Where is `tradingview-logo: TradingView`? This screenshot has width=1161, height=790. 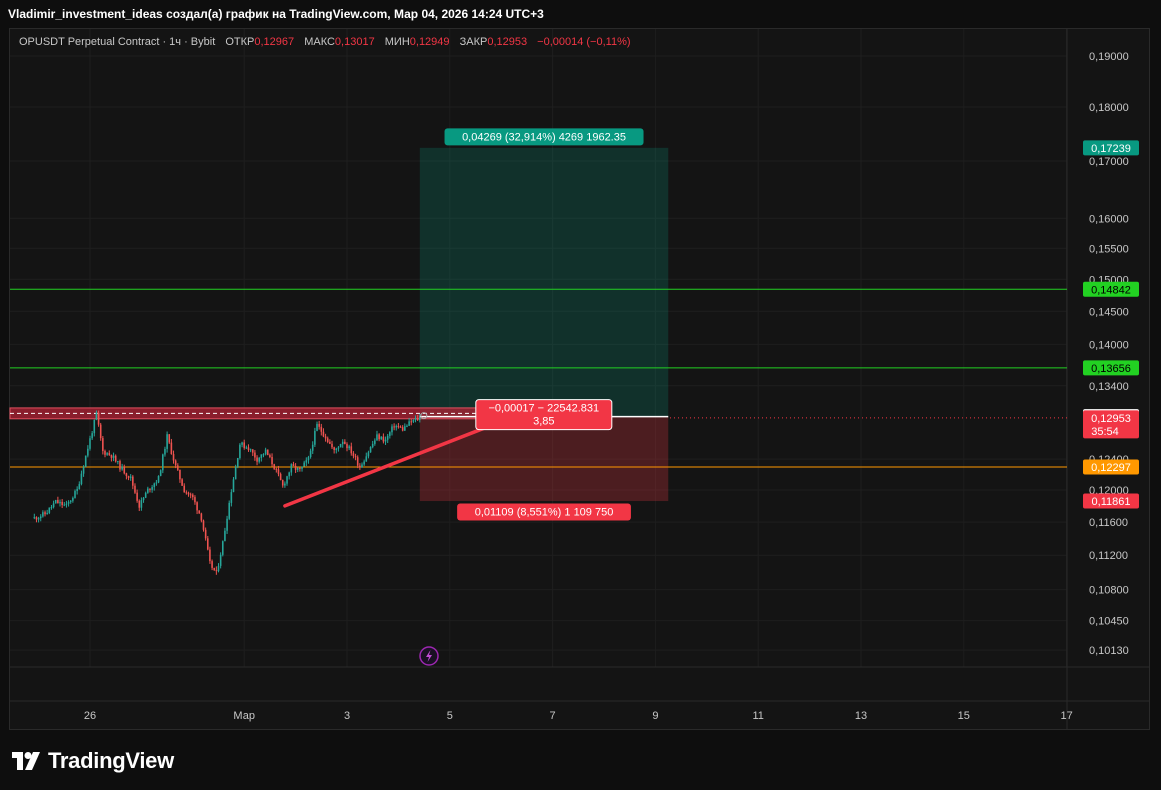 tradingview-logo: TradingView is located at coordinates (93, 761).